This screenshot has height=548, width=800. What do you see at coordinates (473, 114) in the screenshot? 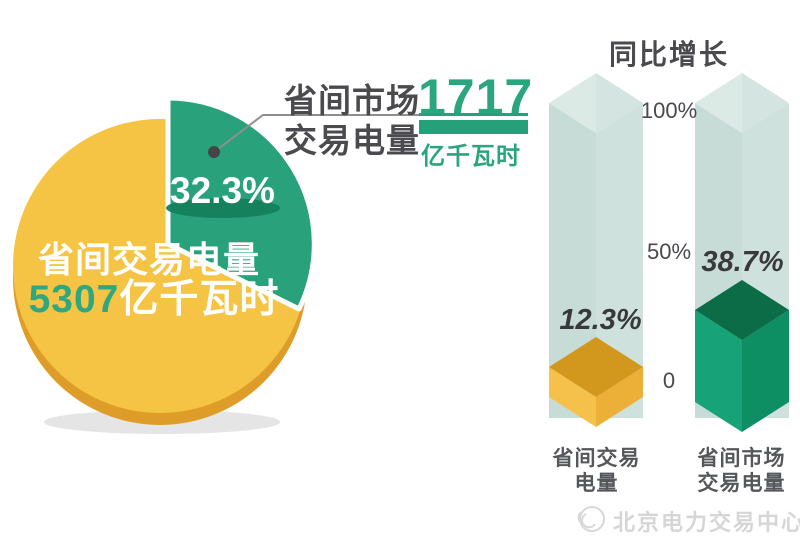
I see `callout-underline-thin` at bounding box center [473, 114].